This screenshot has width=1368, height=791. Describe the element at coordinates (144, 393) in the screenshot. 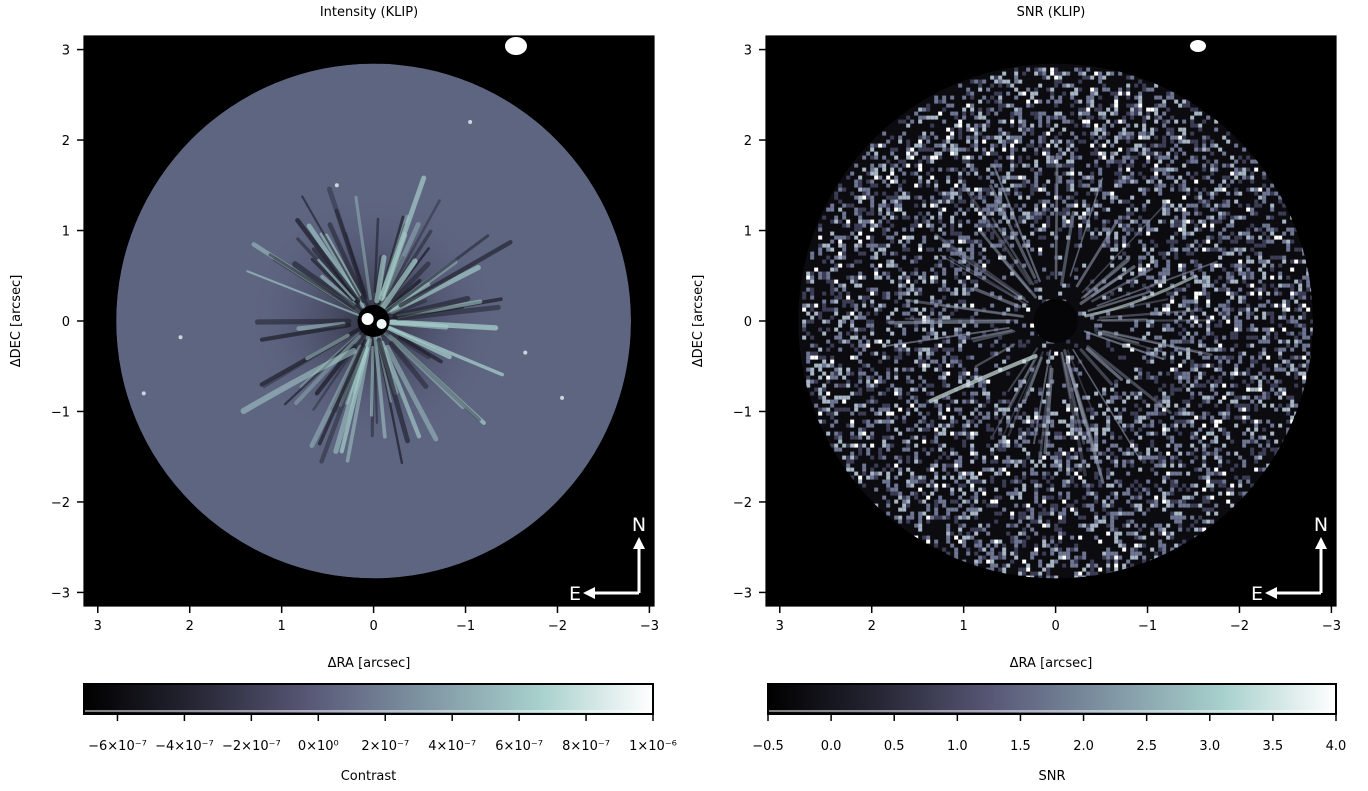

I see `point-source` at that location.